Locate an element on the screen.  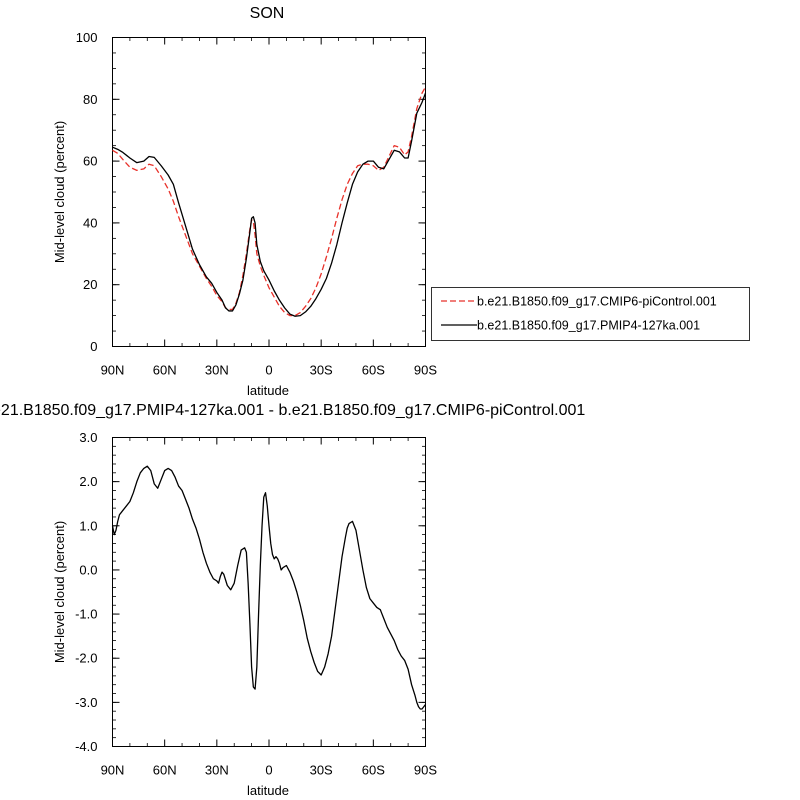
y-tick-label: 2.0 is located at coordinates (88, 481).